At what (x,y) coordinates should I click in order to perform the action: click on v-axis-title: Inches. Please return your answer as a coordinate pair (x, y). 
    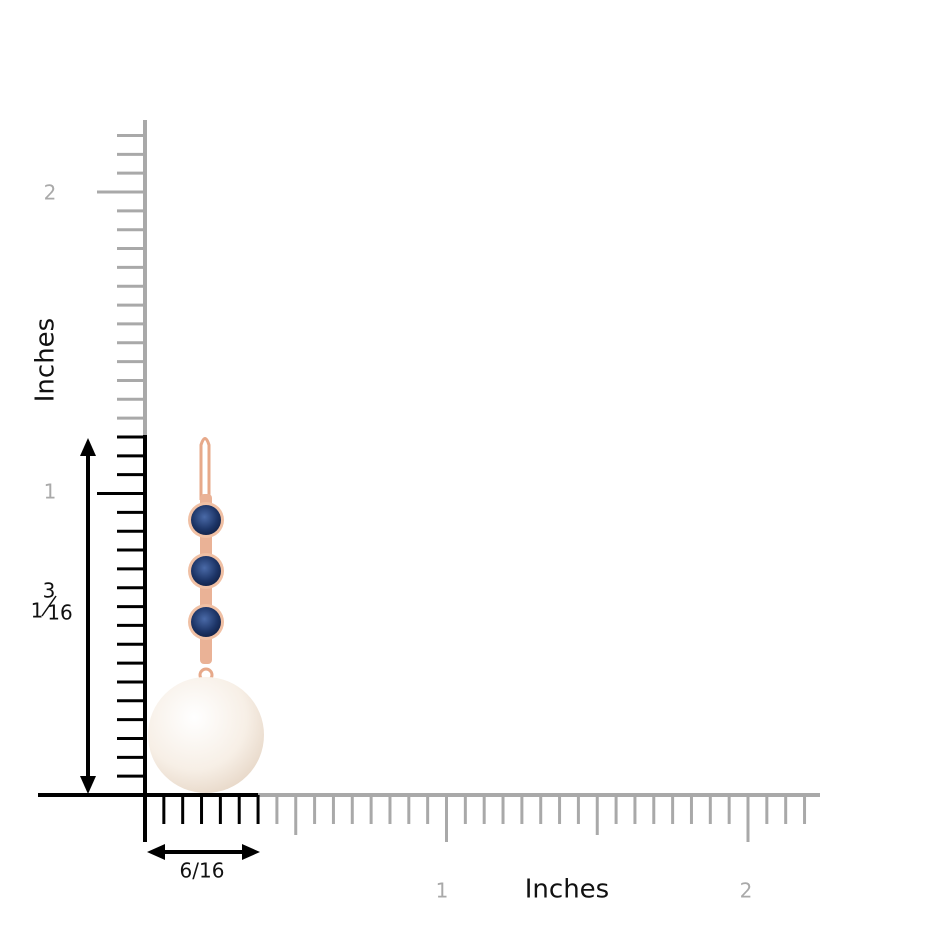
    Looking at the image, I should click on (46, 360).